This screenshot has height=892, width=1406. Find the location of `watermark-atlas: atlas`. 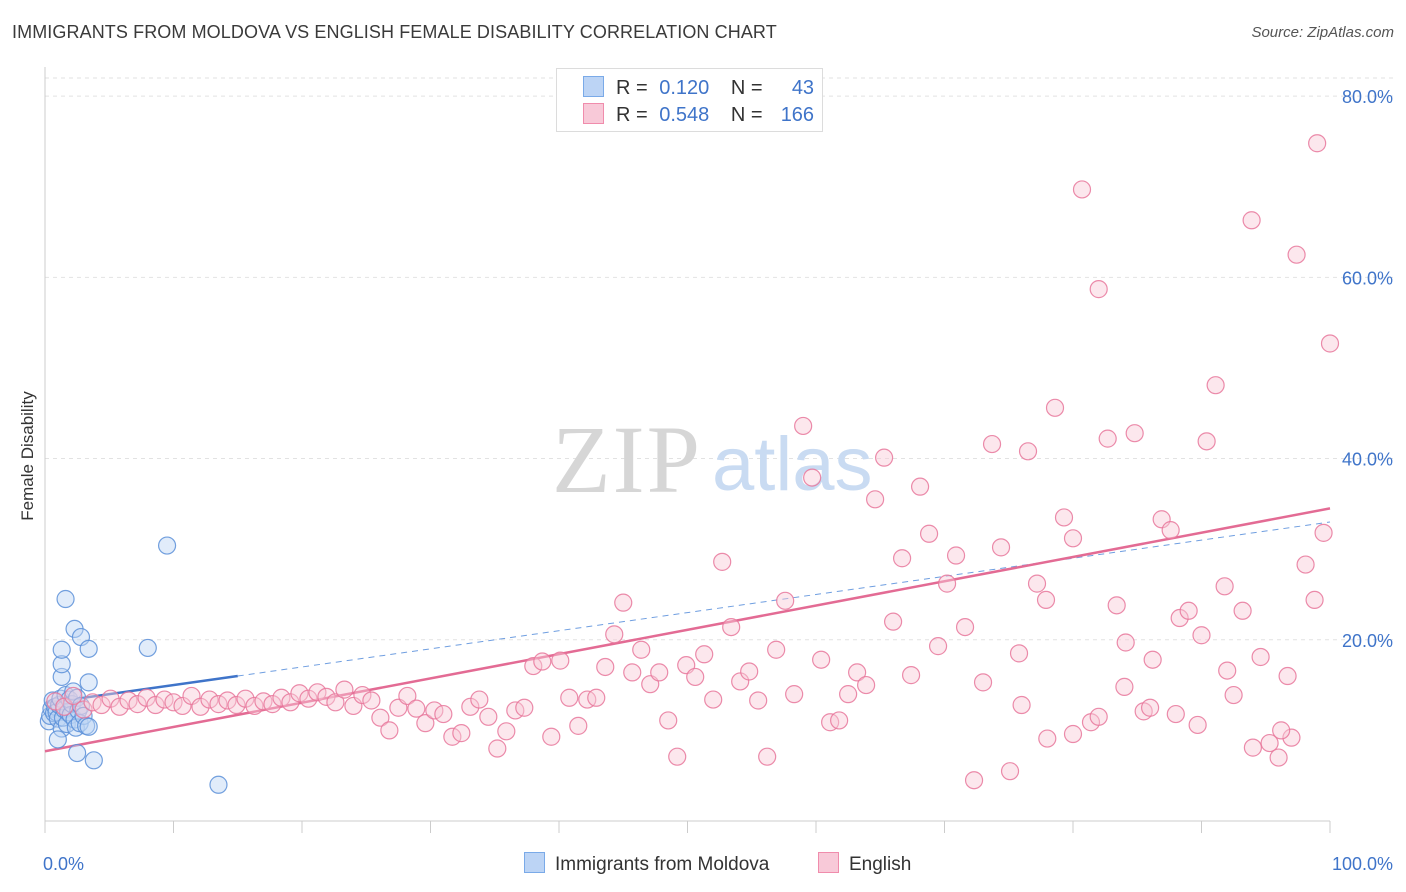

watermark-atlas: atlas is located at coordinates (792, 464).